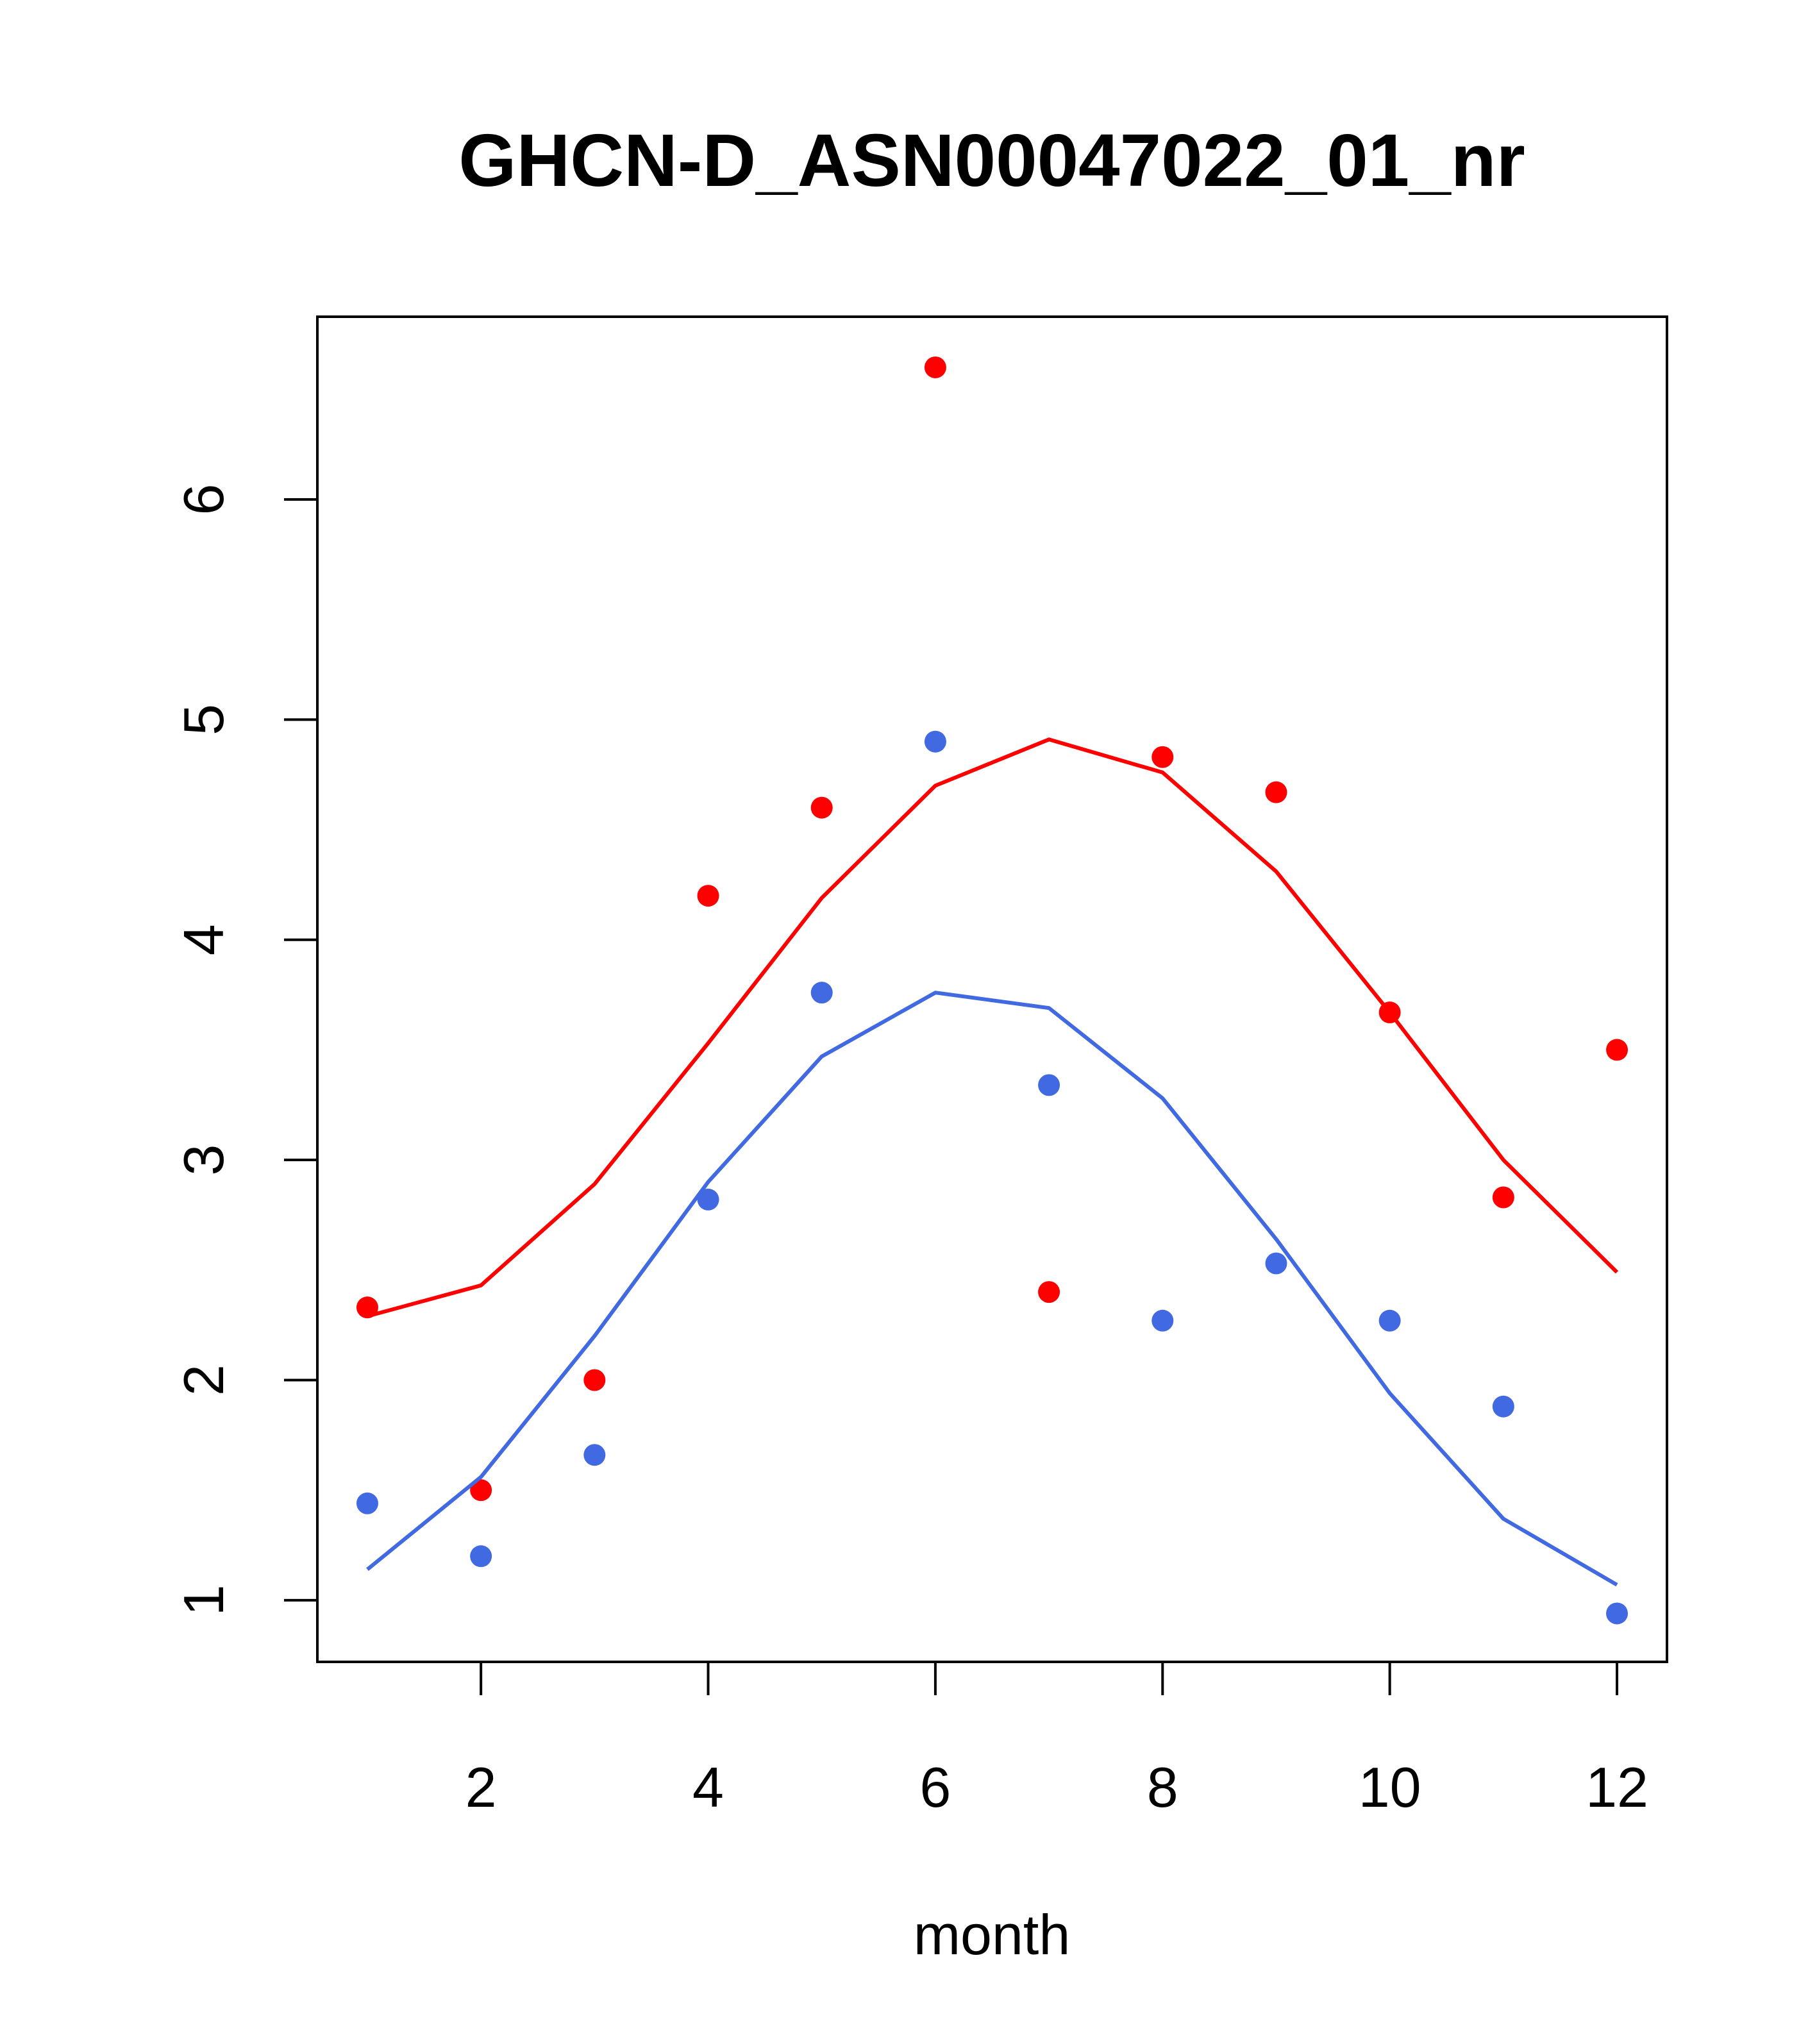 The width and height of the screenshot is (1817, 2044). Describe the element at coordinates (1163, 1787) in the screenshot. I see `x-tick-label: 8` at that location.